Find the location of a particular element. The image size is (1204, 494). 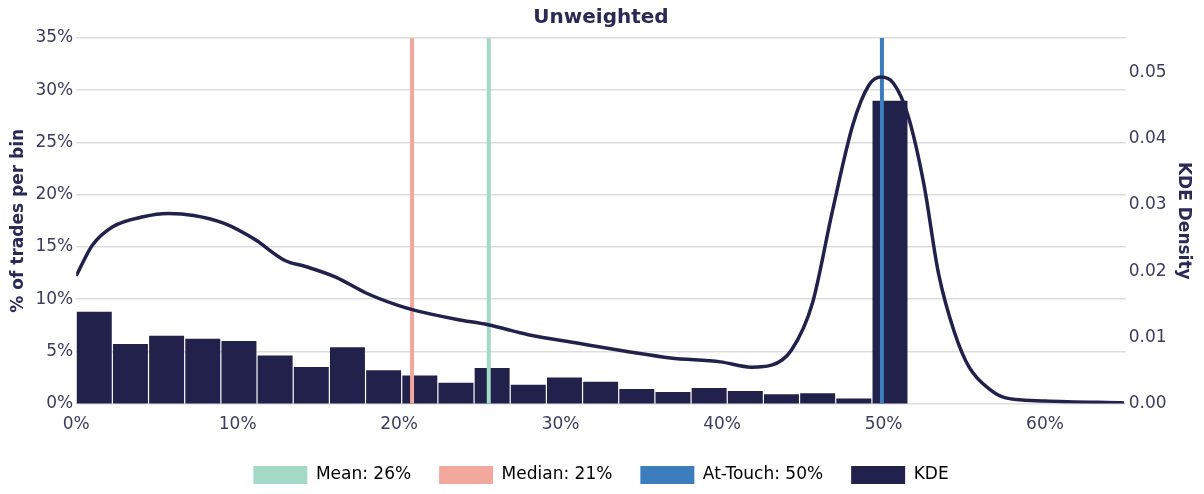

y2-axis-title: KDE Density is located at coordinates (1185, 220).